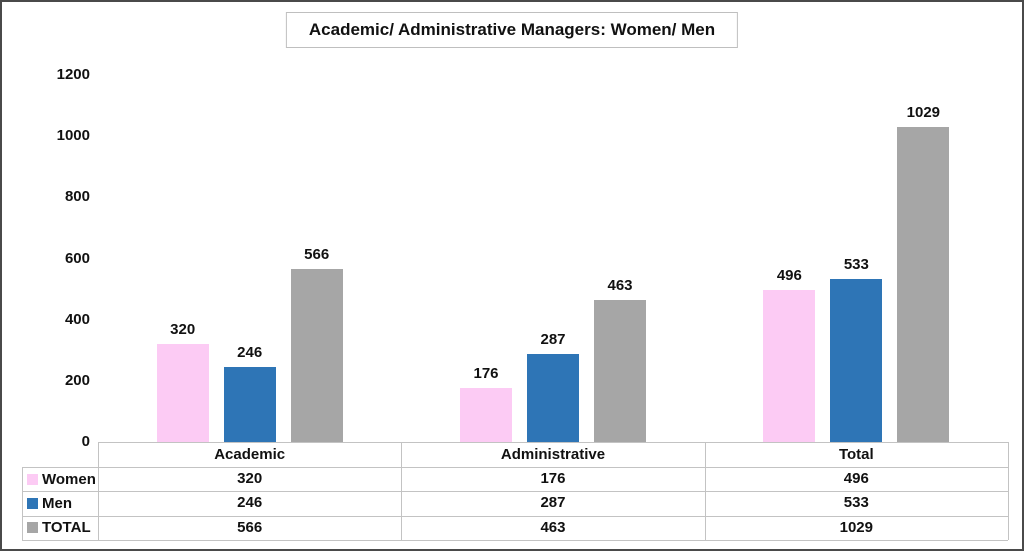 This screenshot has width=1024, height=551. I want to click on category-header-cell: Academic, so click(250, 454).